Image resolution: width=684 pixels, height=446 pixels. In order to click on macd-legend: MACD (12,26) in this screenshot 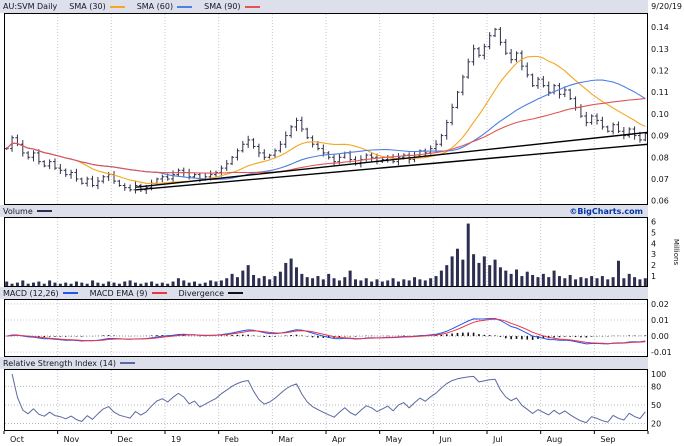, I will do `click(40, 293)`.